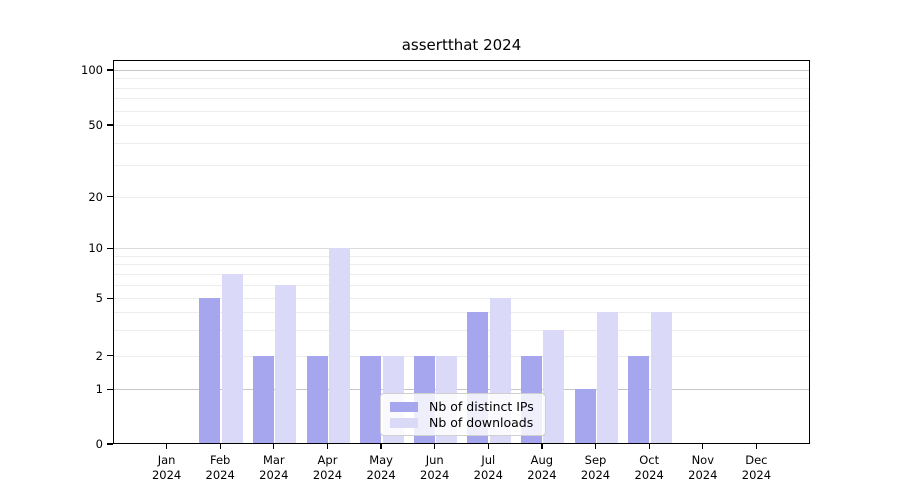  What do you see at coordinates (263, 399) in the screenshot?
I see `bar-distinct-ips-mar` at bounding box center [263, 399].